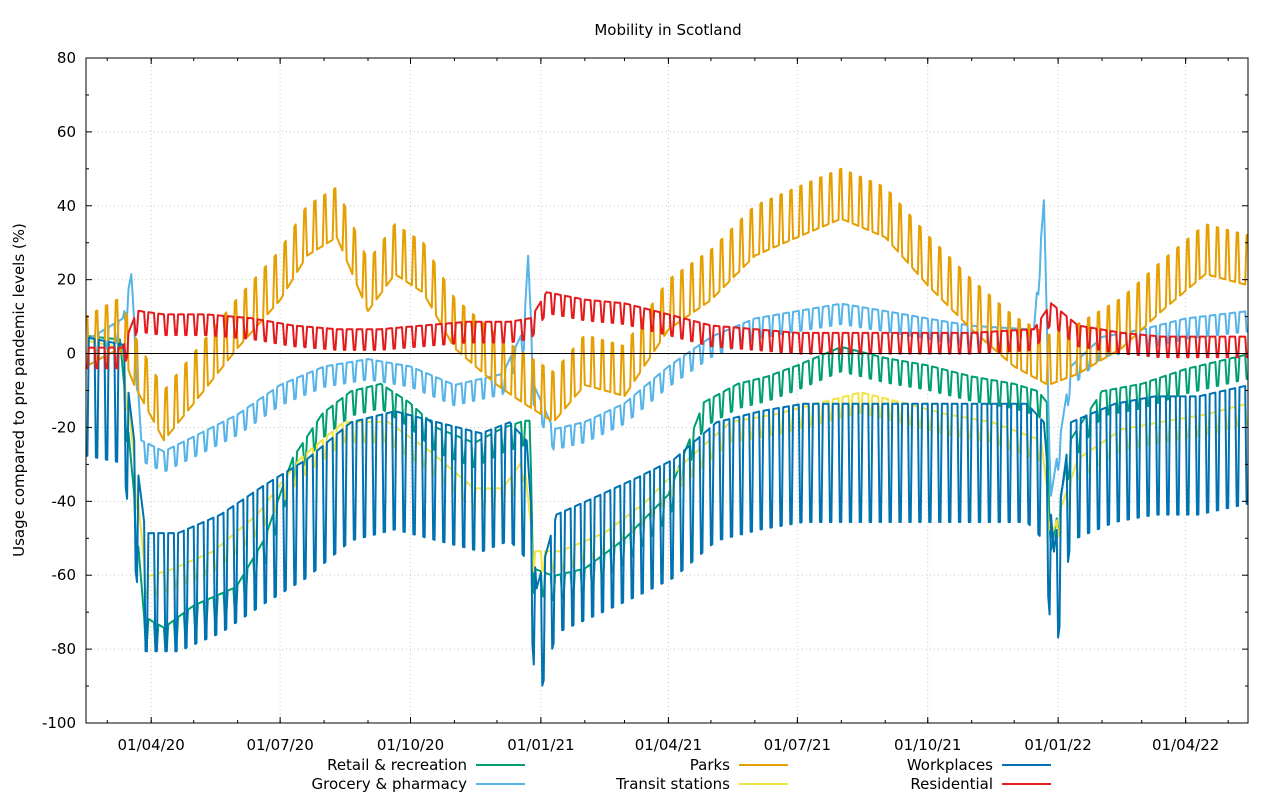 Image resolution: width=1280 pixels, height=800 pixels. I want to click on x-tick-label: 01/10/21, so click(927, 745).